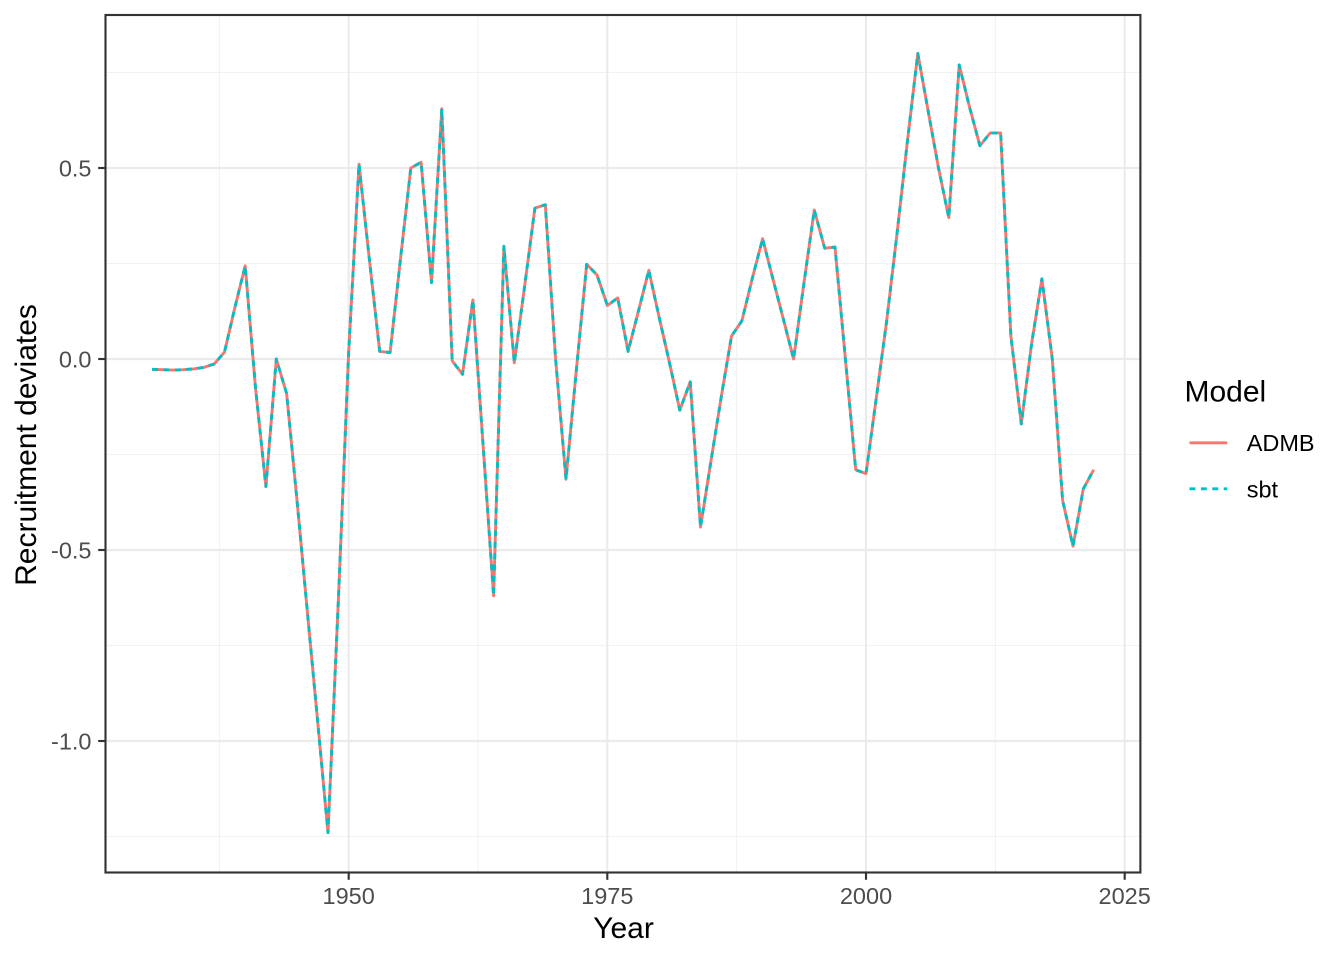 The height and width of the screenshot is (960, 1344). What do you see at coordinates (1226, 392) in the screenshot?
I see `svg-text: Model` at bounding box center [1226, 392].